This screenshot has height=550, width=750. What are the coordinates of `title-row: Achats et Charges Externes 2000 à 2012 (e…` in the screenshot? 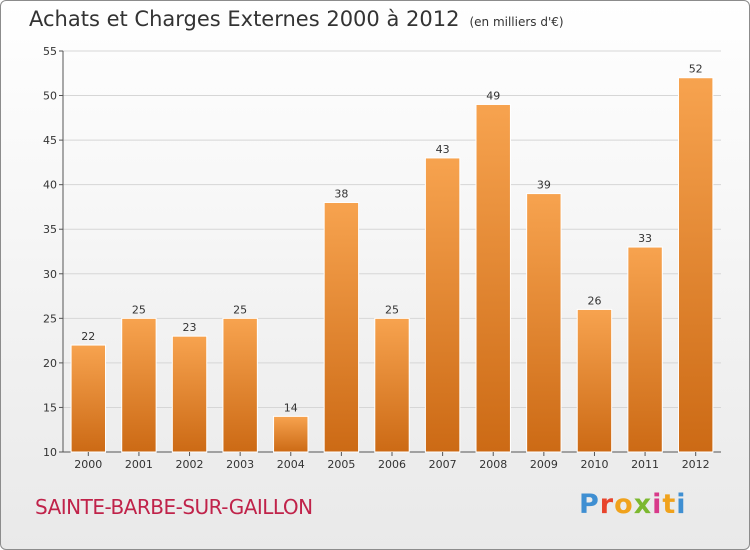 It's located at (296, 19).